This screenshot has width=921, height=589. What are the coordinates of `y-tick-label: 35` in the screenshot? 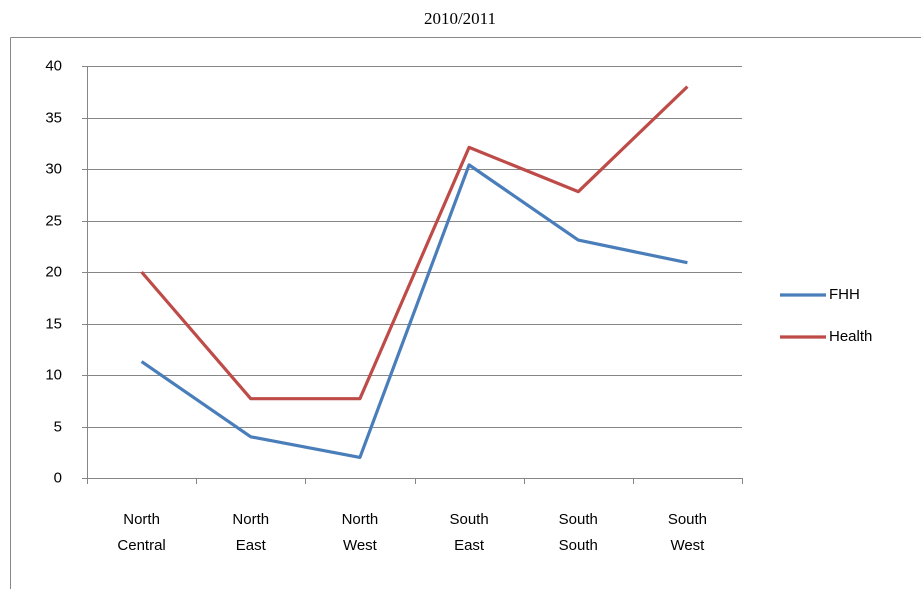 It's located at (53, 117).